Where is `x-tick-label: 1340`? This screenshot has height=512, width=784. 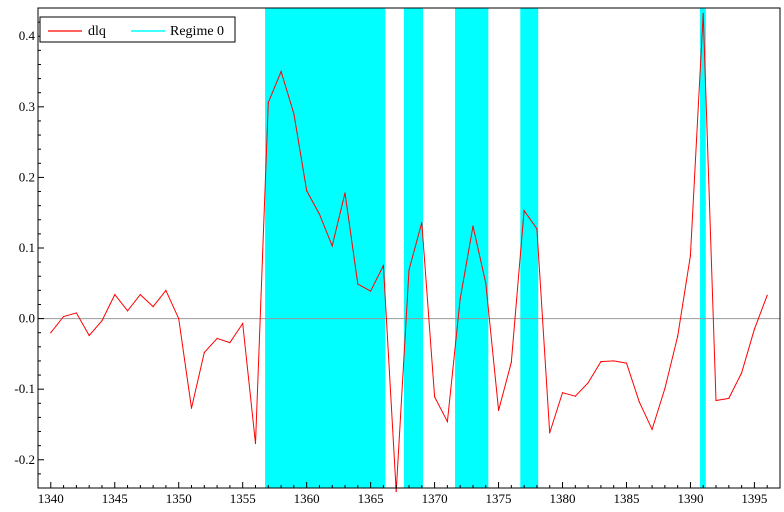 x-tick-label: 1340 is located at coordinates (51, 498).